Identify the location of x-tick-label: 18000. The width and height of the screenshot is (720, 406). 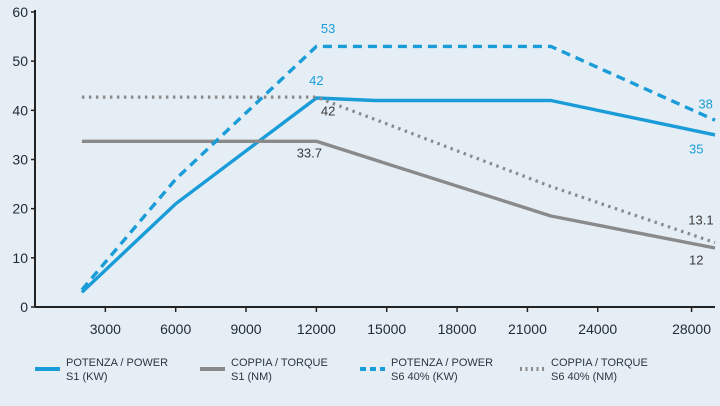
(457, 329).